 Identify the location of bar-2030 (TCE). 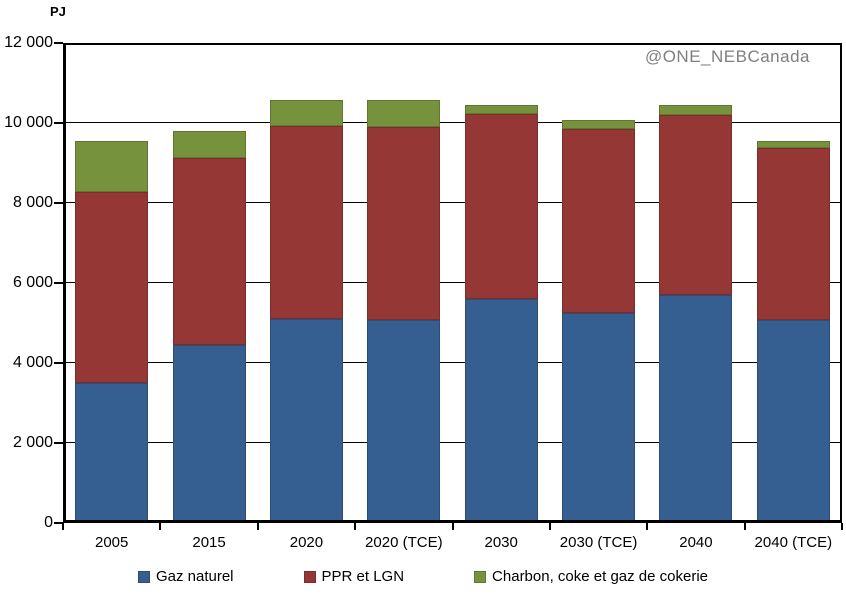
(599, 321).